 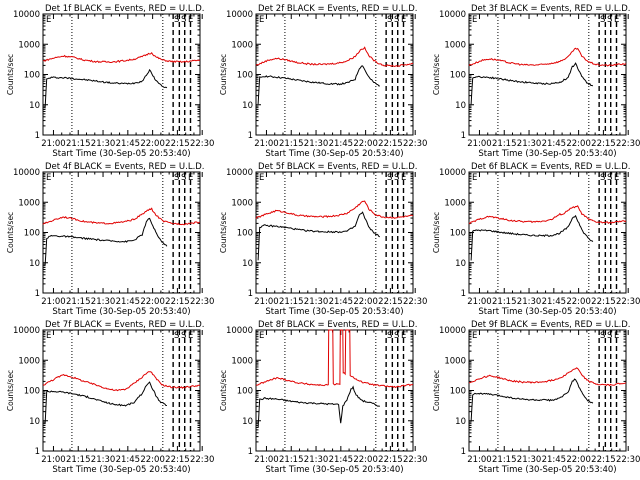 I want to click on chart-title: Det 9f BLACK = Events, RED = U.L.D., so click(x=551, y=325).